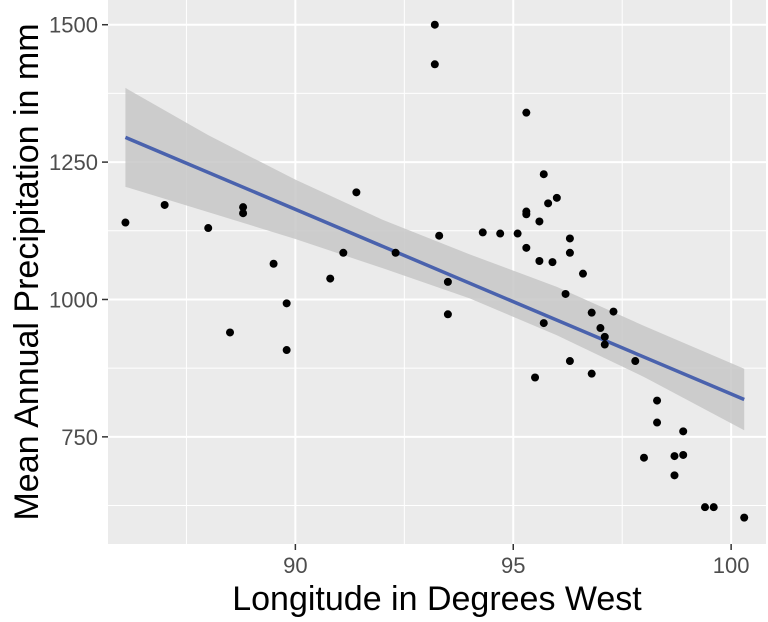 The height and width of the screenshot is (622, 768). Describe the element at coordinates (79, 437) in the screenshot. I see `y-tick-label: 750` at that location.